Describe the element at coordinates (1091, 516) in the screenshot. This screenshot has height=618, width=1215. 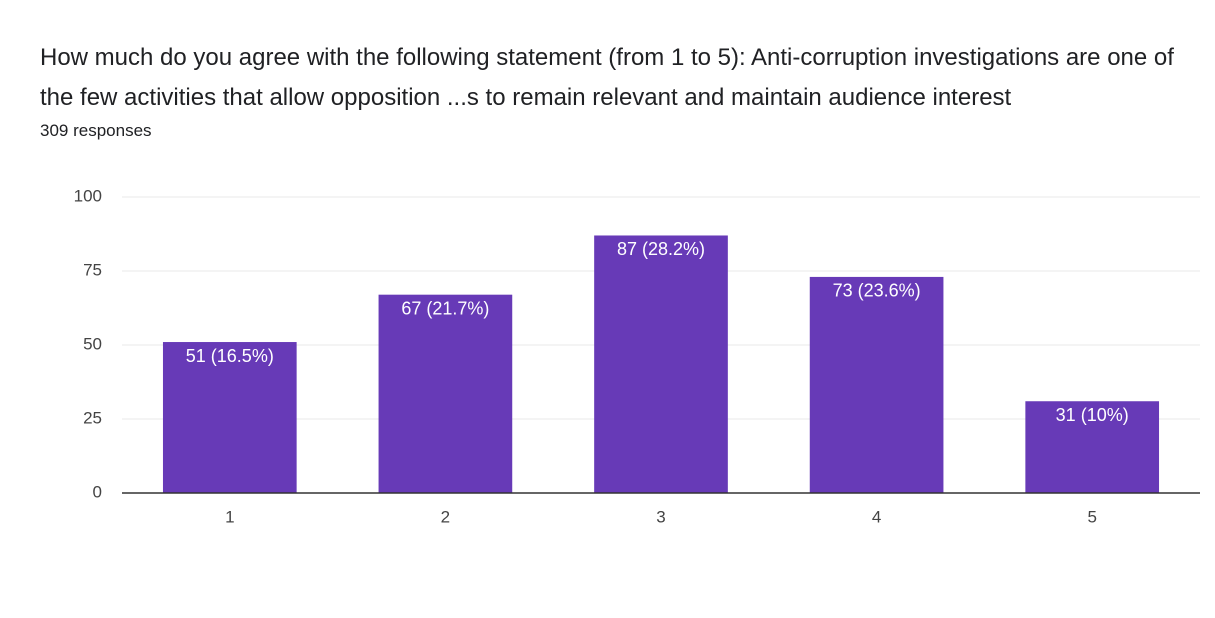
I see `x-tick-label: 5` at that location.